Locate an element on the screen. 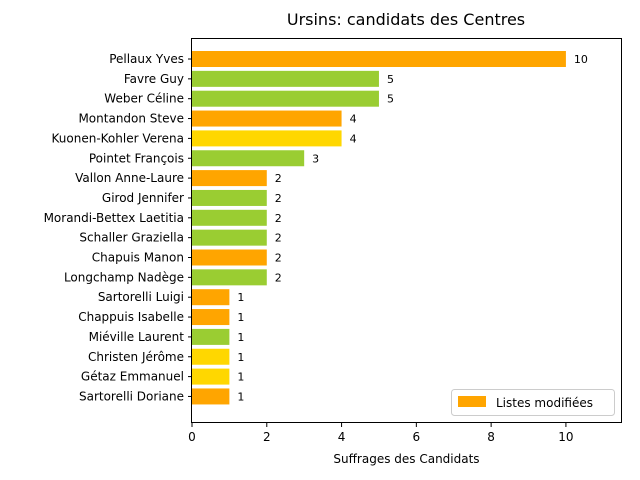 The image size is (640, 480). legend-label: Listes modifiées is located at coordinates (544, 403).